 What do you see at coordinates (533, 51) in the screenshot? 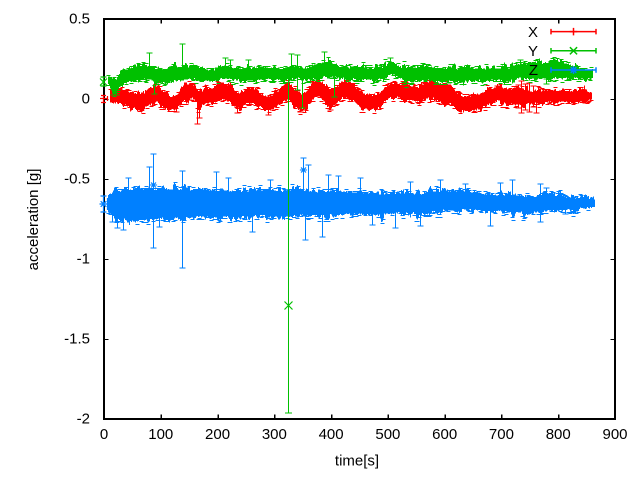
I see `svg-text: Y` at bounding box center [533, 51].